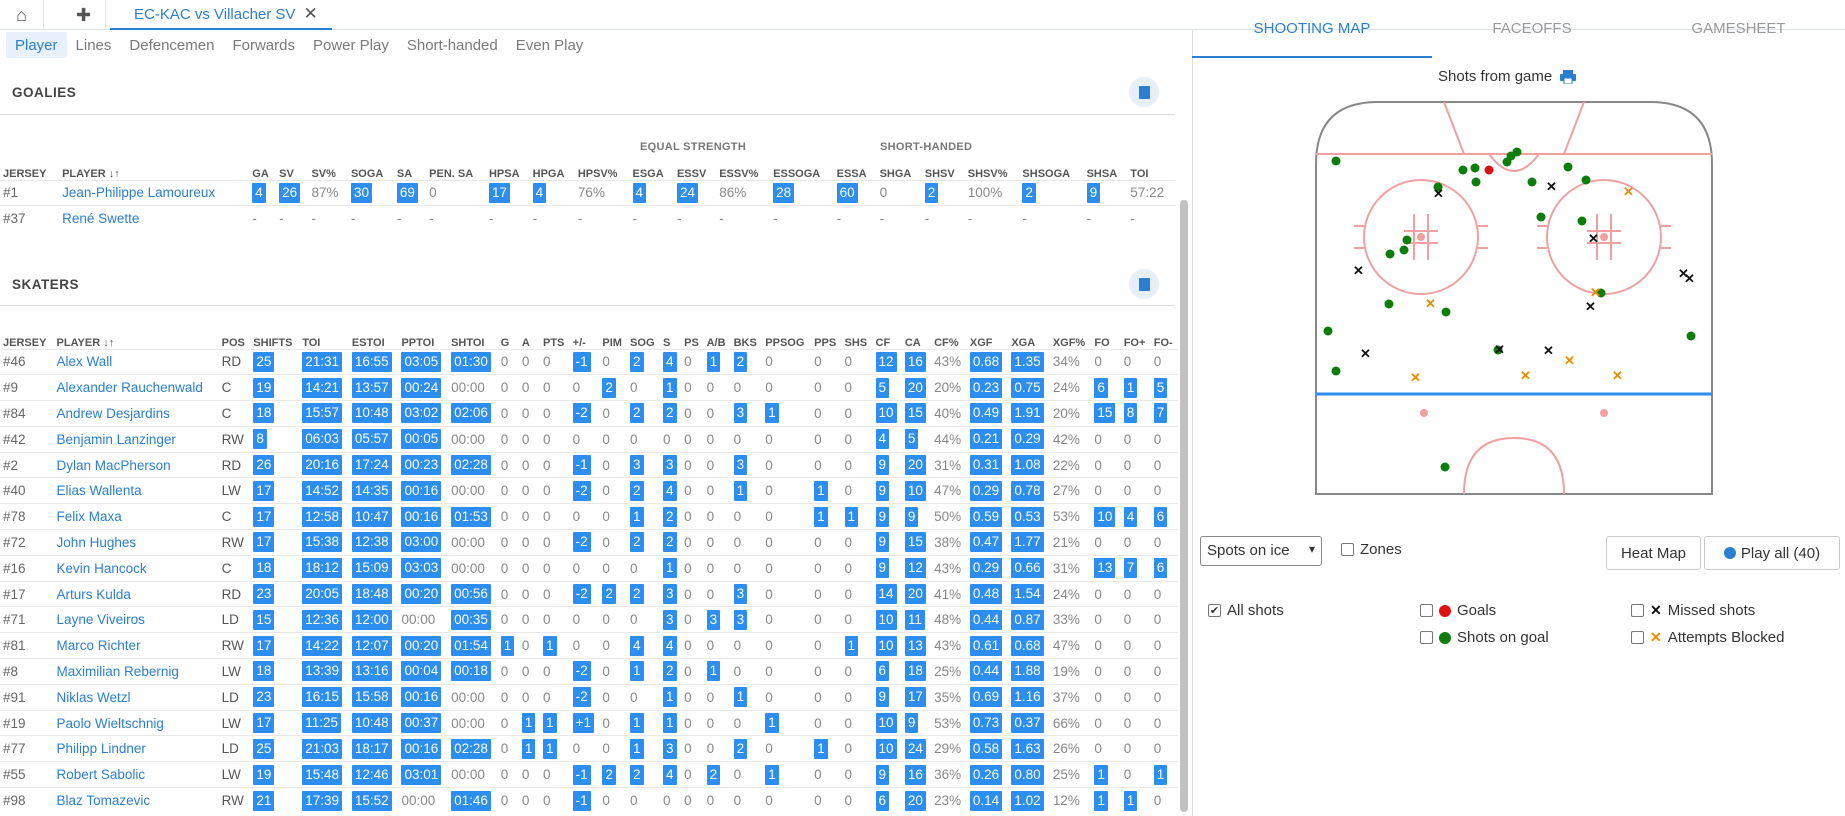 Image resolution: width=1845 pixels, height=816 pixels. What do you see at coordinates (136, 413) in the screenshot?
I see `player-link: Andrew Desjardins` at bounding box center [136, 413].